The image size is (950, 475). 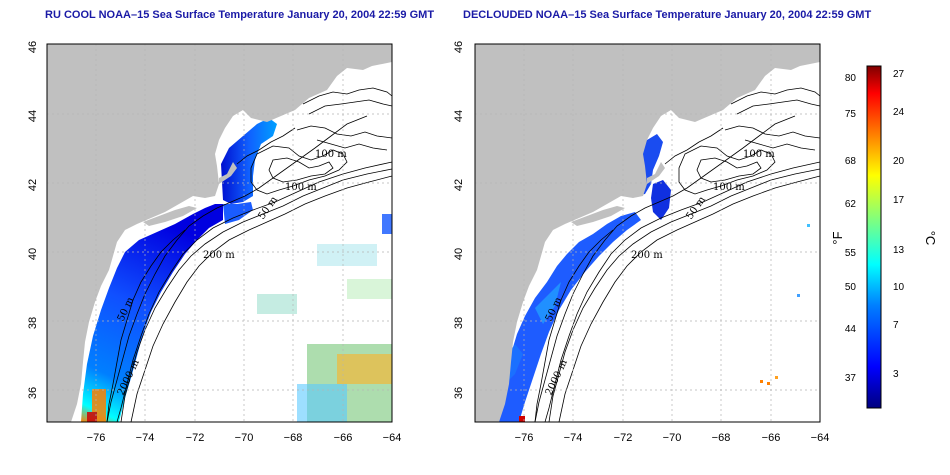 What do you see at coordinates (851, 329) in the screenshot?
I see `fahrenheit-tick-label: 44` at bounding box center [851, 329].